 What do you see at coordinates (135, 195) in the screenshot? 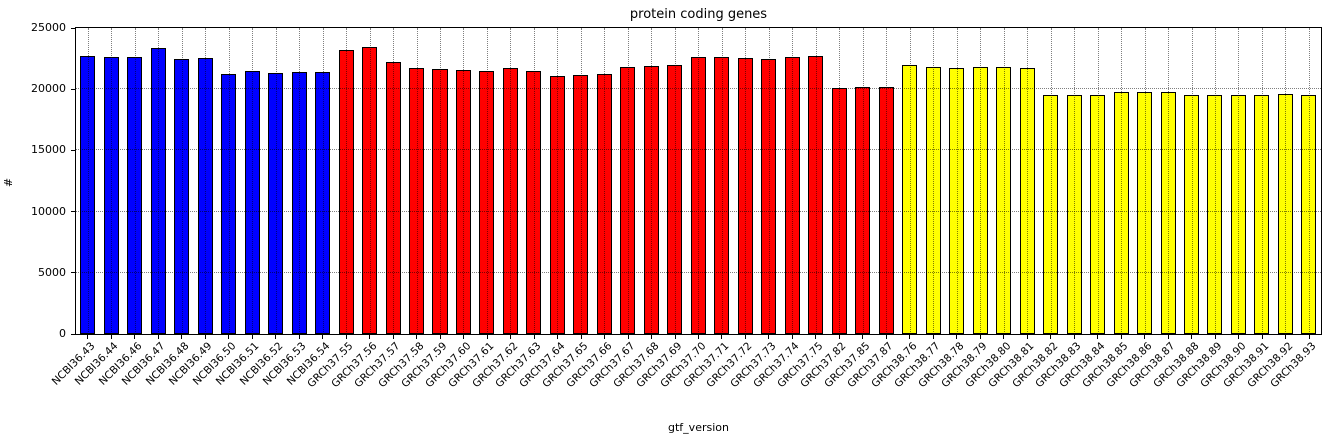
I see `bar-NCBI36.46` at bounding box center [135, 195].